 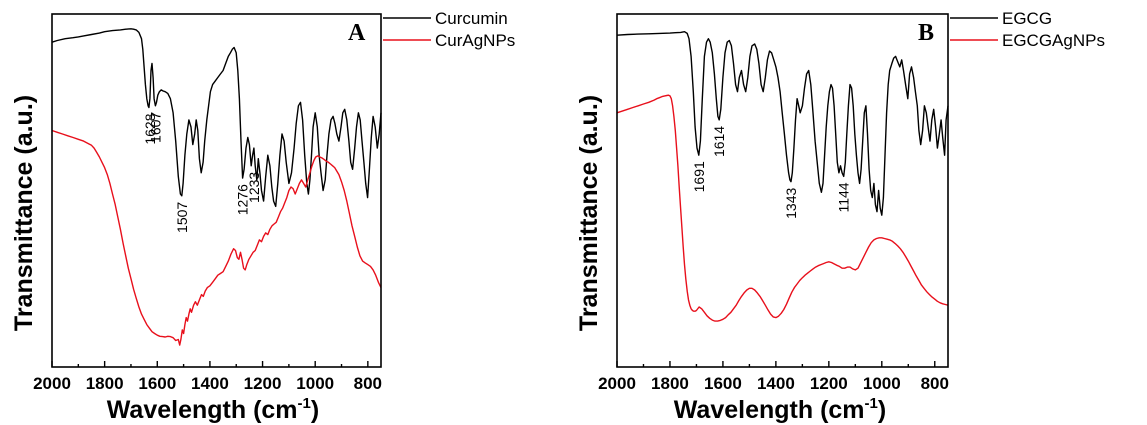 What do you see at coordinates (791, 202) in the screenshot?
I see `peak-label: 1343` at bounding box center [791, 202].